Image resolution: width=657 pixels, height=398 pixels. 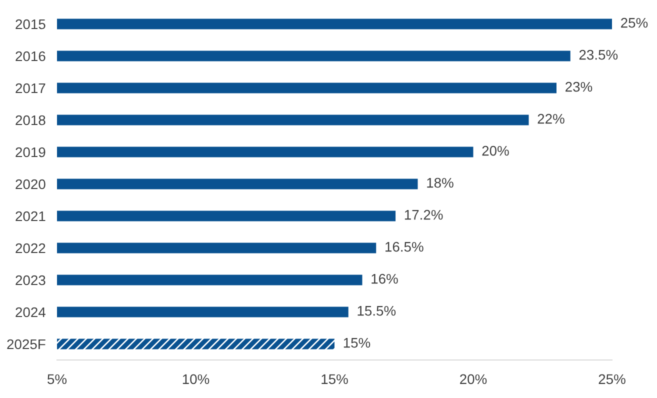 What do you see at coordinates (31, 24) in the screenshot?
I see `y-tick-label: 2015` at bounding box center [31, 24].